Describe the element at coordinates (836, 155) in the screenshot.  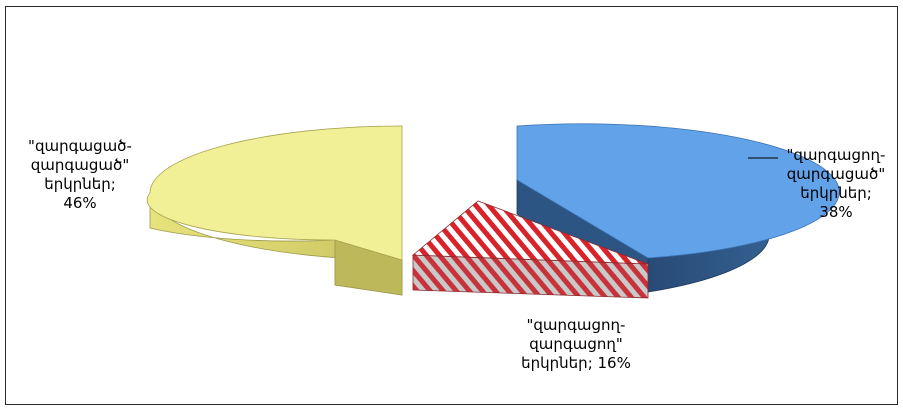
I see `label-developing-developed-line-1: "զարգացող-` at that location.